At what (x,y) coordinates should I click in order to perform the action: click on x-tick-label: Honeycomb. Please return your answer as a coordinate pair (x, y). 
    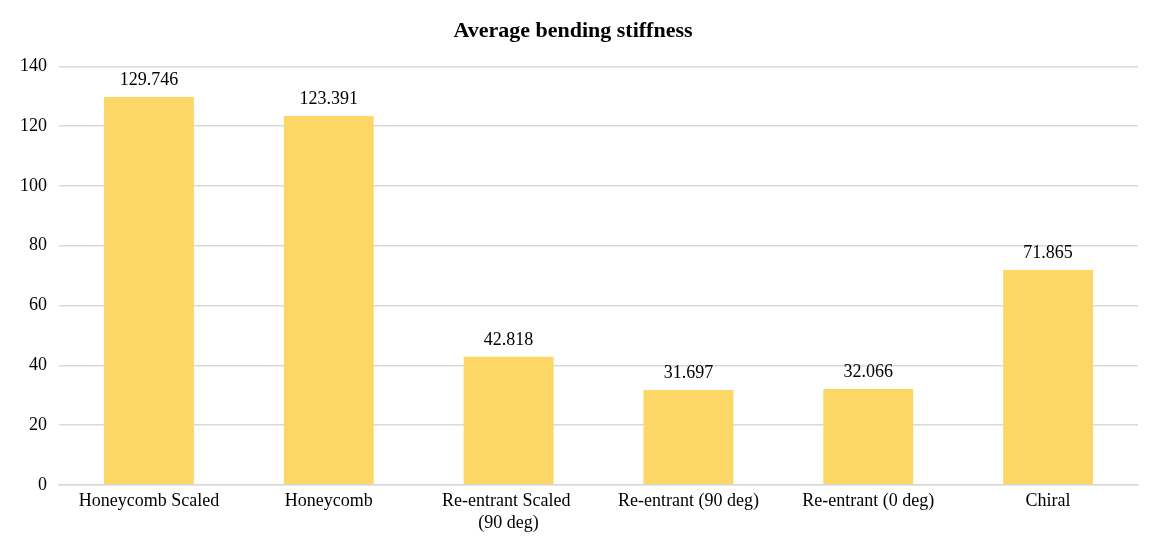
    Looking at the image, I should click on (328, 500).